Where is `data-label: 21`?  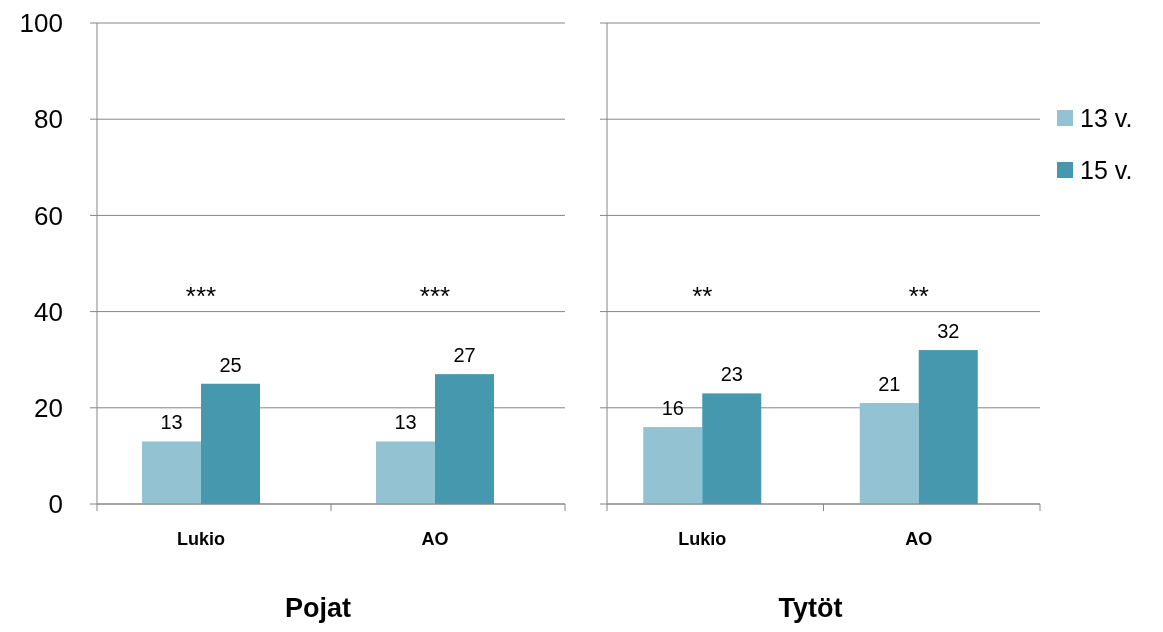
data-label: 21 is located at coordinates (889, 383).